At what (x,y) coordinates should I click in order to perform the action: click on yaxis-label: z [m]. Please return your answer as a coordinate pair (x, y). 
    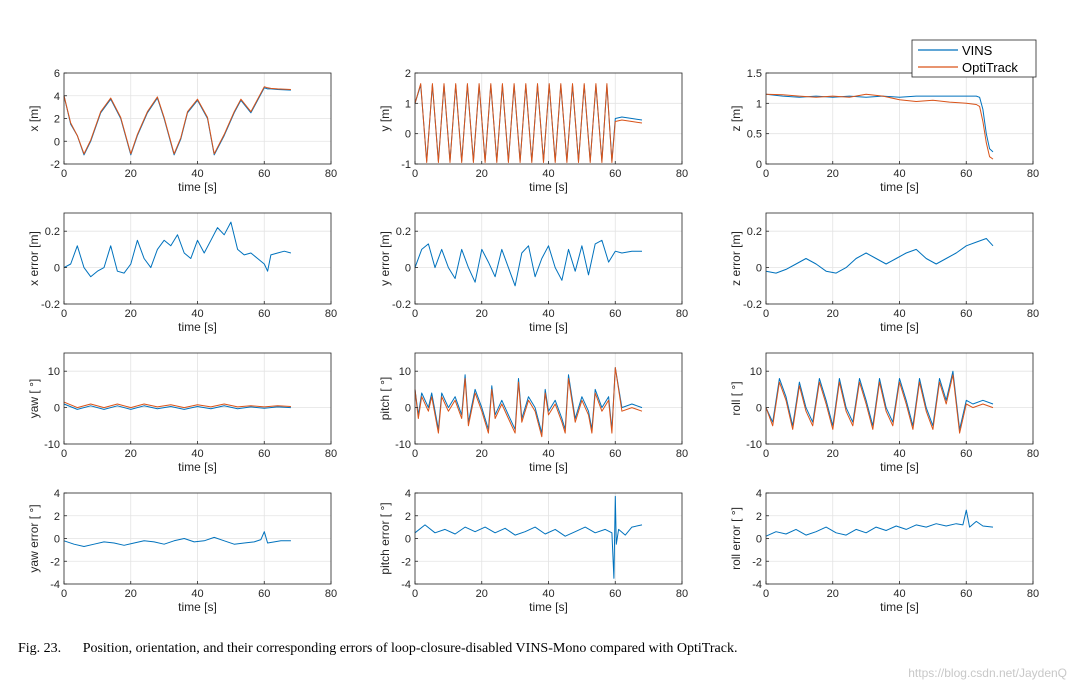
    Looking at the image, I should click on (736, 119).